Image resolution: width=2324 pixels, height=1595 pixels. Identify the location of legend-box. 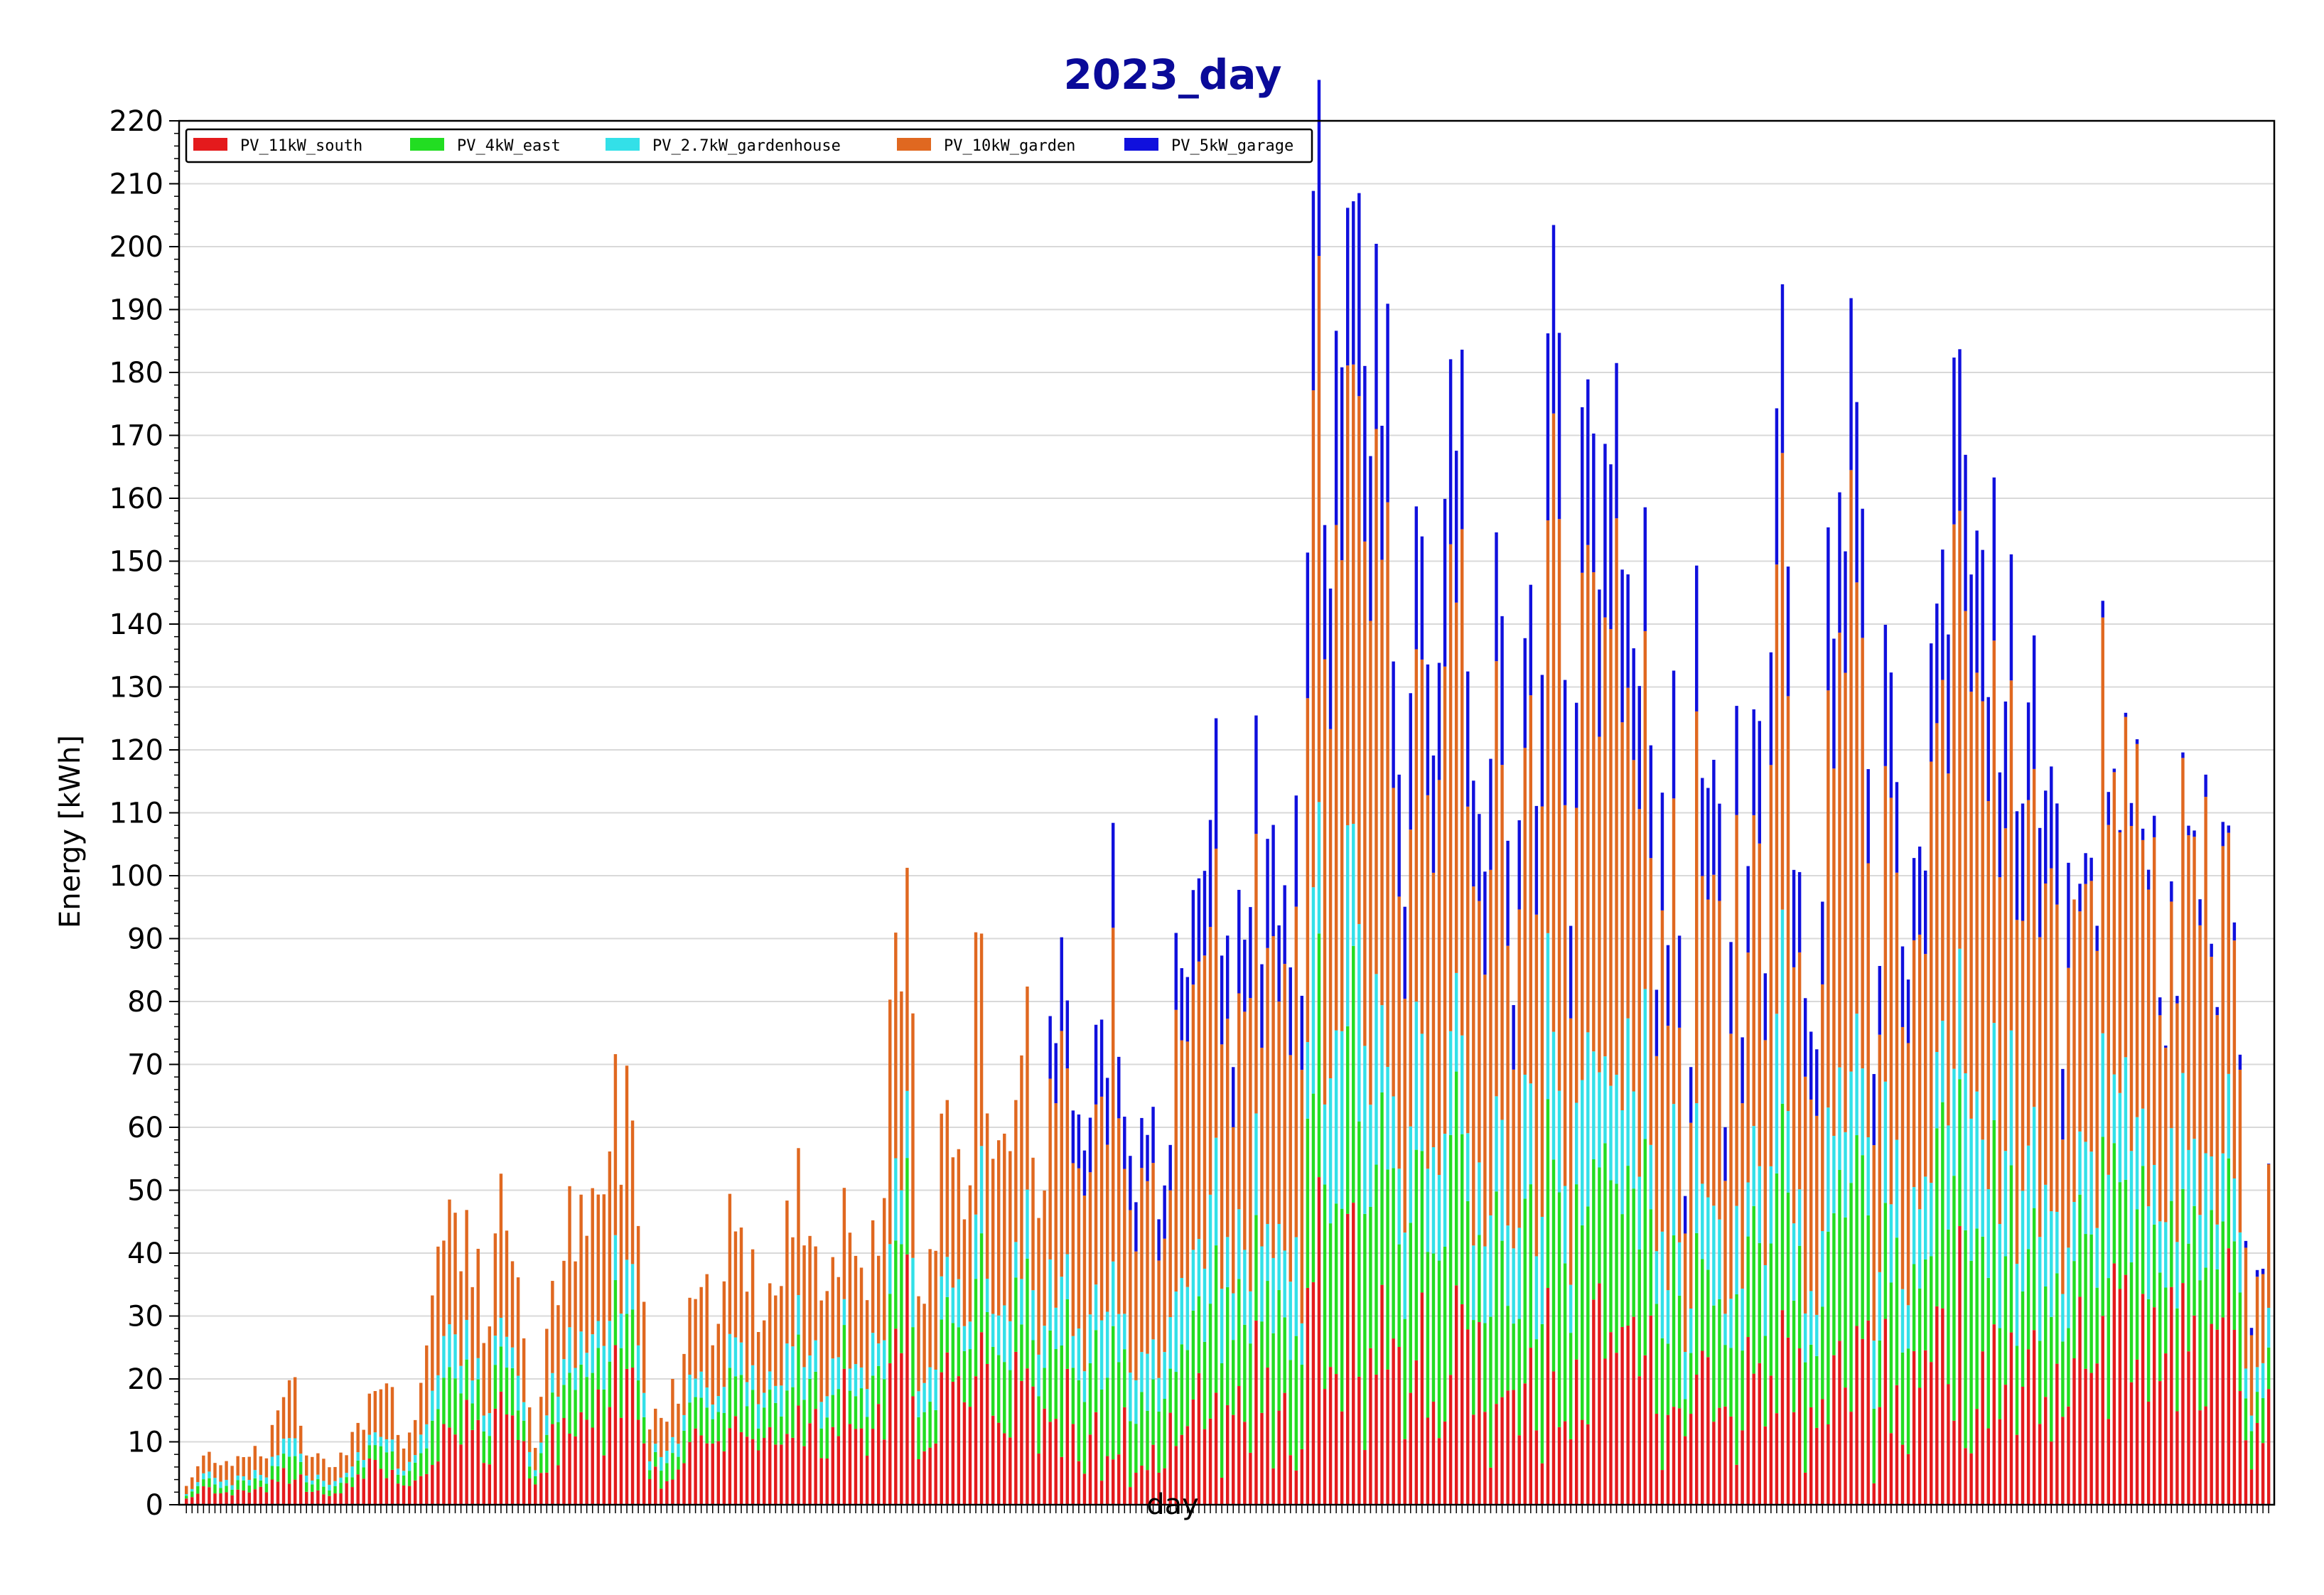
(749, 145).